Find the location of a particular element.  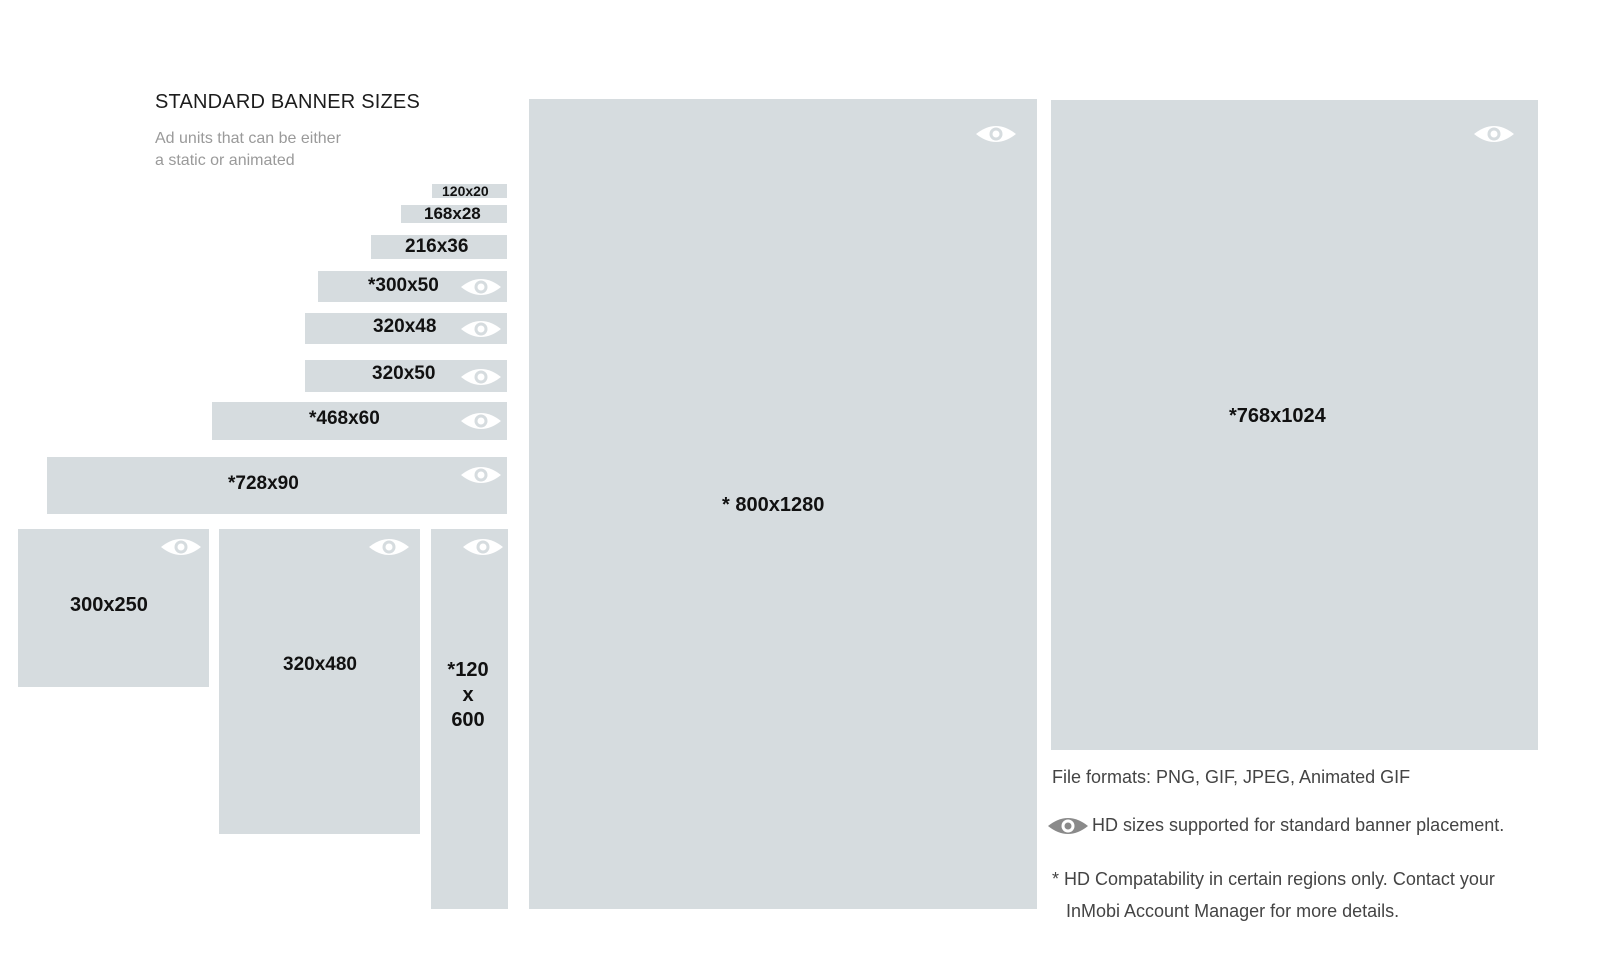

banner-300x250: 300x250 is located at coordinates (113, 608).